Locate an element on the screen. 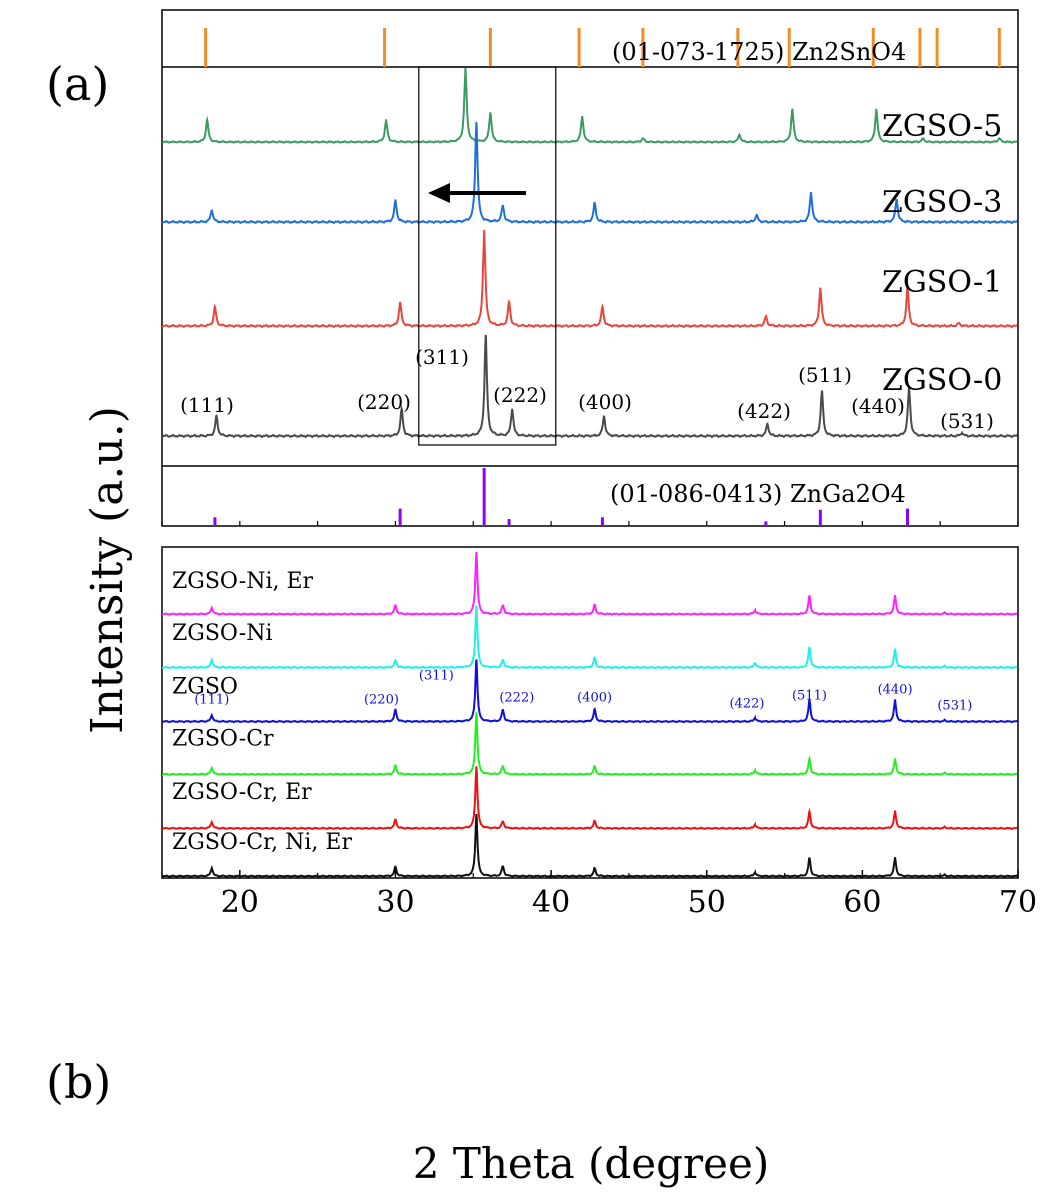  panel-b-series-name: ZGSO-Cr, Ni, Er is located at coordinates (262, 842).